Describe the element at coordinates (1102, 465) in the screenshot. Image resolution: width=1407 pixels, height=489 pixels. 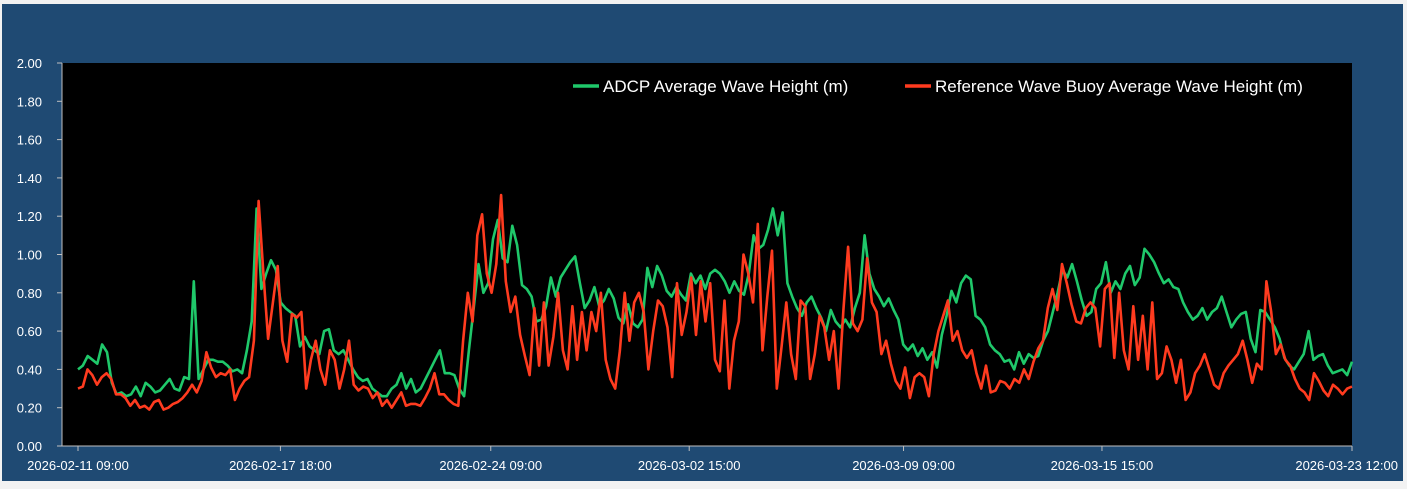
I see `x-tick-label: 2026-03-15 15:00` at that location.